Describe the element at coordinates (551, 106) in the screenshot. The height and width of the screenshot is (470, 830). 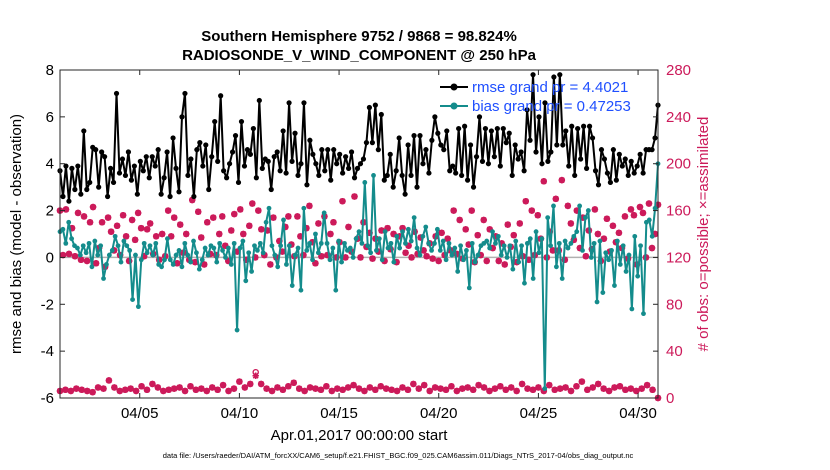
I see `legend-bias-label: bias grand pr = 0.47253` at that location.